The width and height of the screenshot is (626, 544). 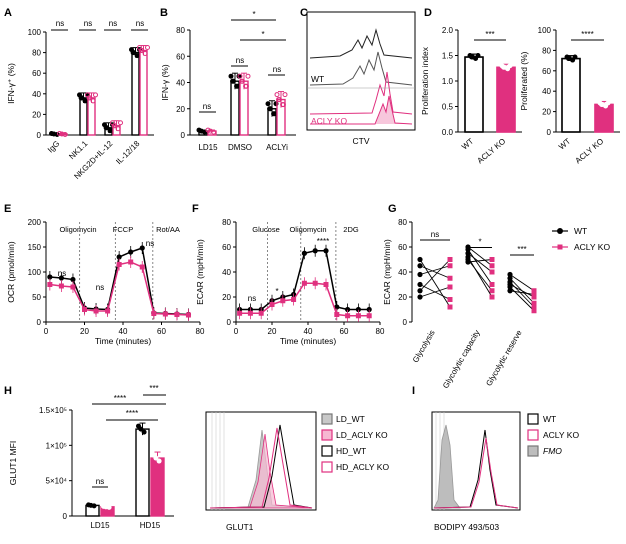 What do you see at coordinates (564, 144) in the screenshot?
I see `x-tick-label: WT` at bounding box center [564, 144].